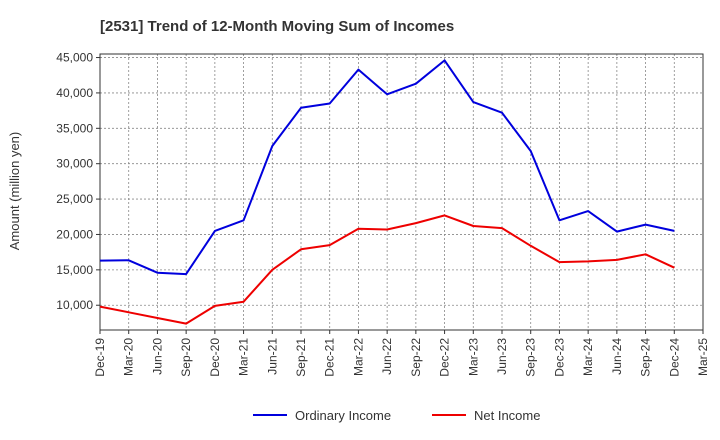  I want to click on y-tick-label: 35,000, so click(74, 128).